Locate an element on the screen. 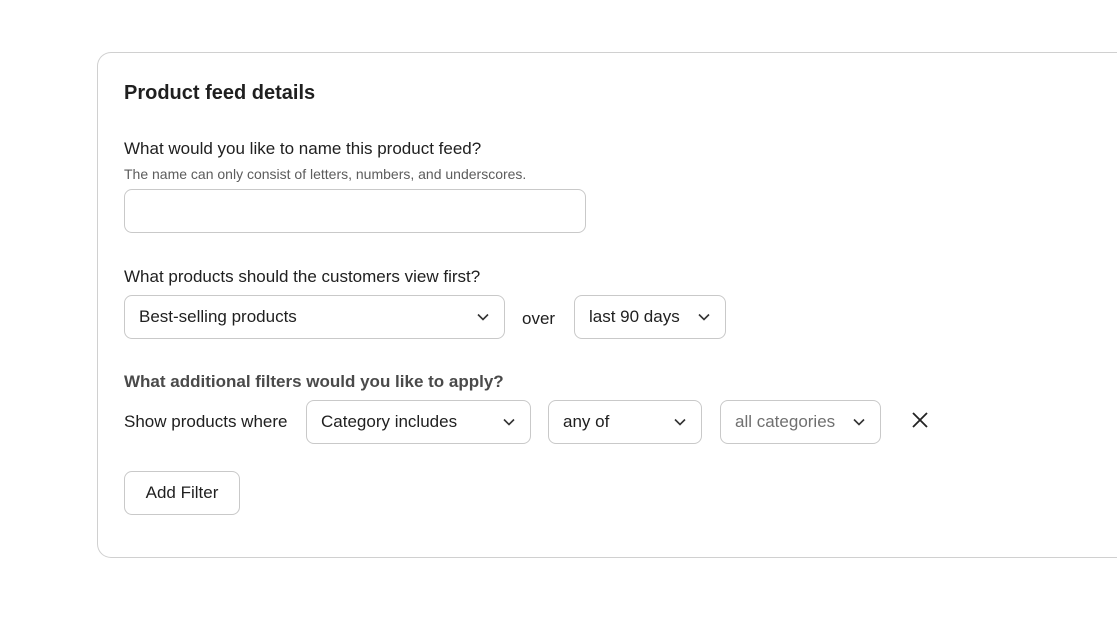 The image size is (1117, 632). over-label: over is located at coordinates (539, 318).